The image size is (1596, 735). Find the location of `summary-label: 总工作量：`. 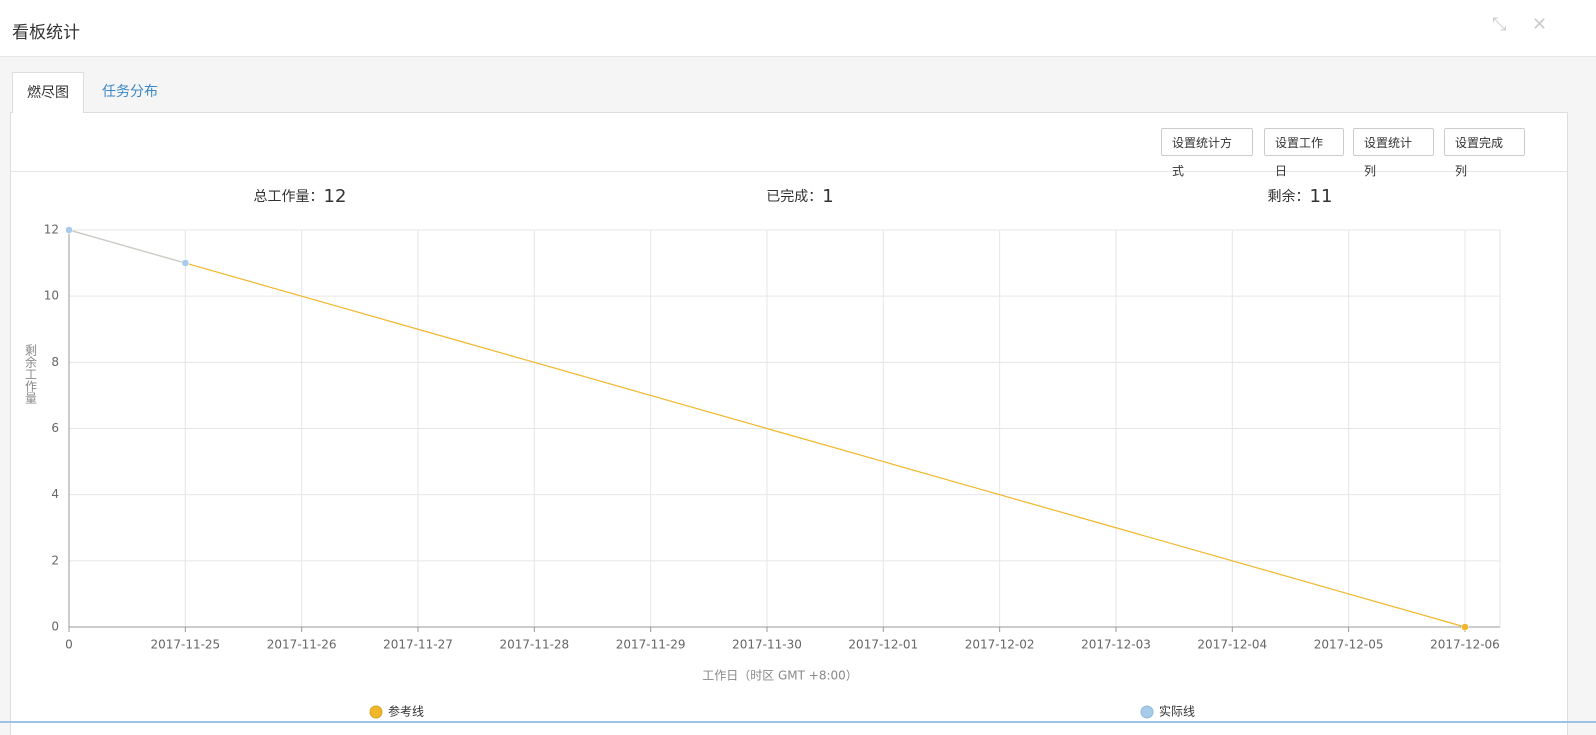

summary-label: 总工作量： is located at coordinates (289, 197).